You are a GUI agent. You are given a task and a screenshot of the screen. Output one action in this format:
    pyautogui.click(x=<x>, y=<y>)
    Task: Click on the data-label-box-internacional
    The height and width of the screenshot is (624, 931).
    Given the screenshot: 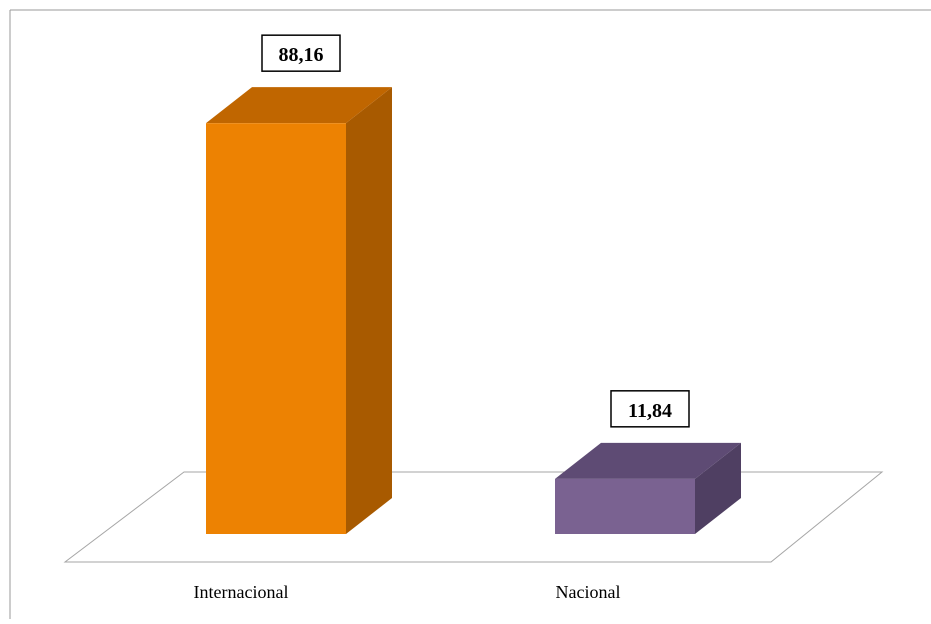 What is the action you would take?
    pyautogui.click(x=301, y=53)
    